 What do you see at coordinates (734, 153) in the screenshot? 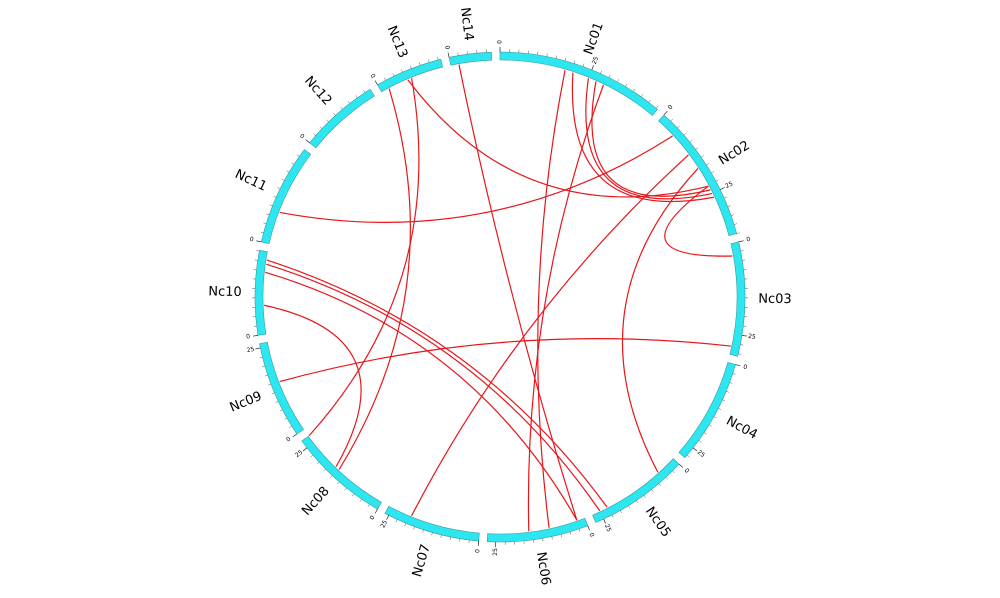
I see `chromosome-label: Nc02` at bounding box center [734, 153].